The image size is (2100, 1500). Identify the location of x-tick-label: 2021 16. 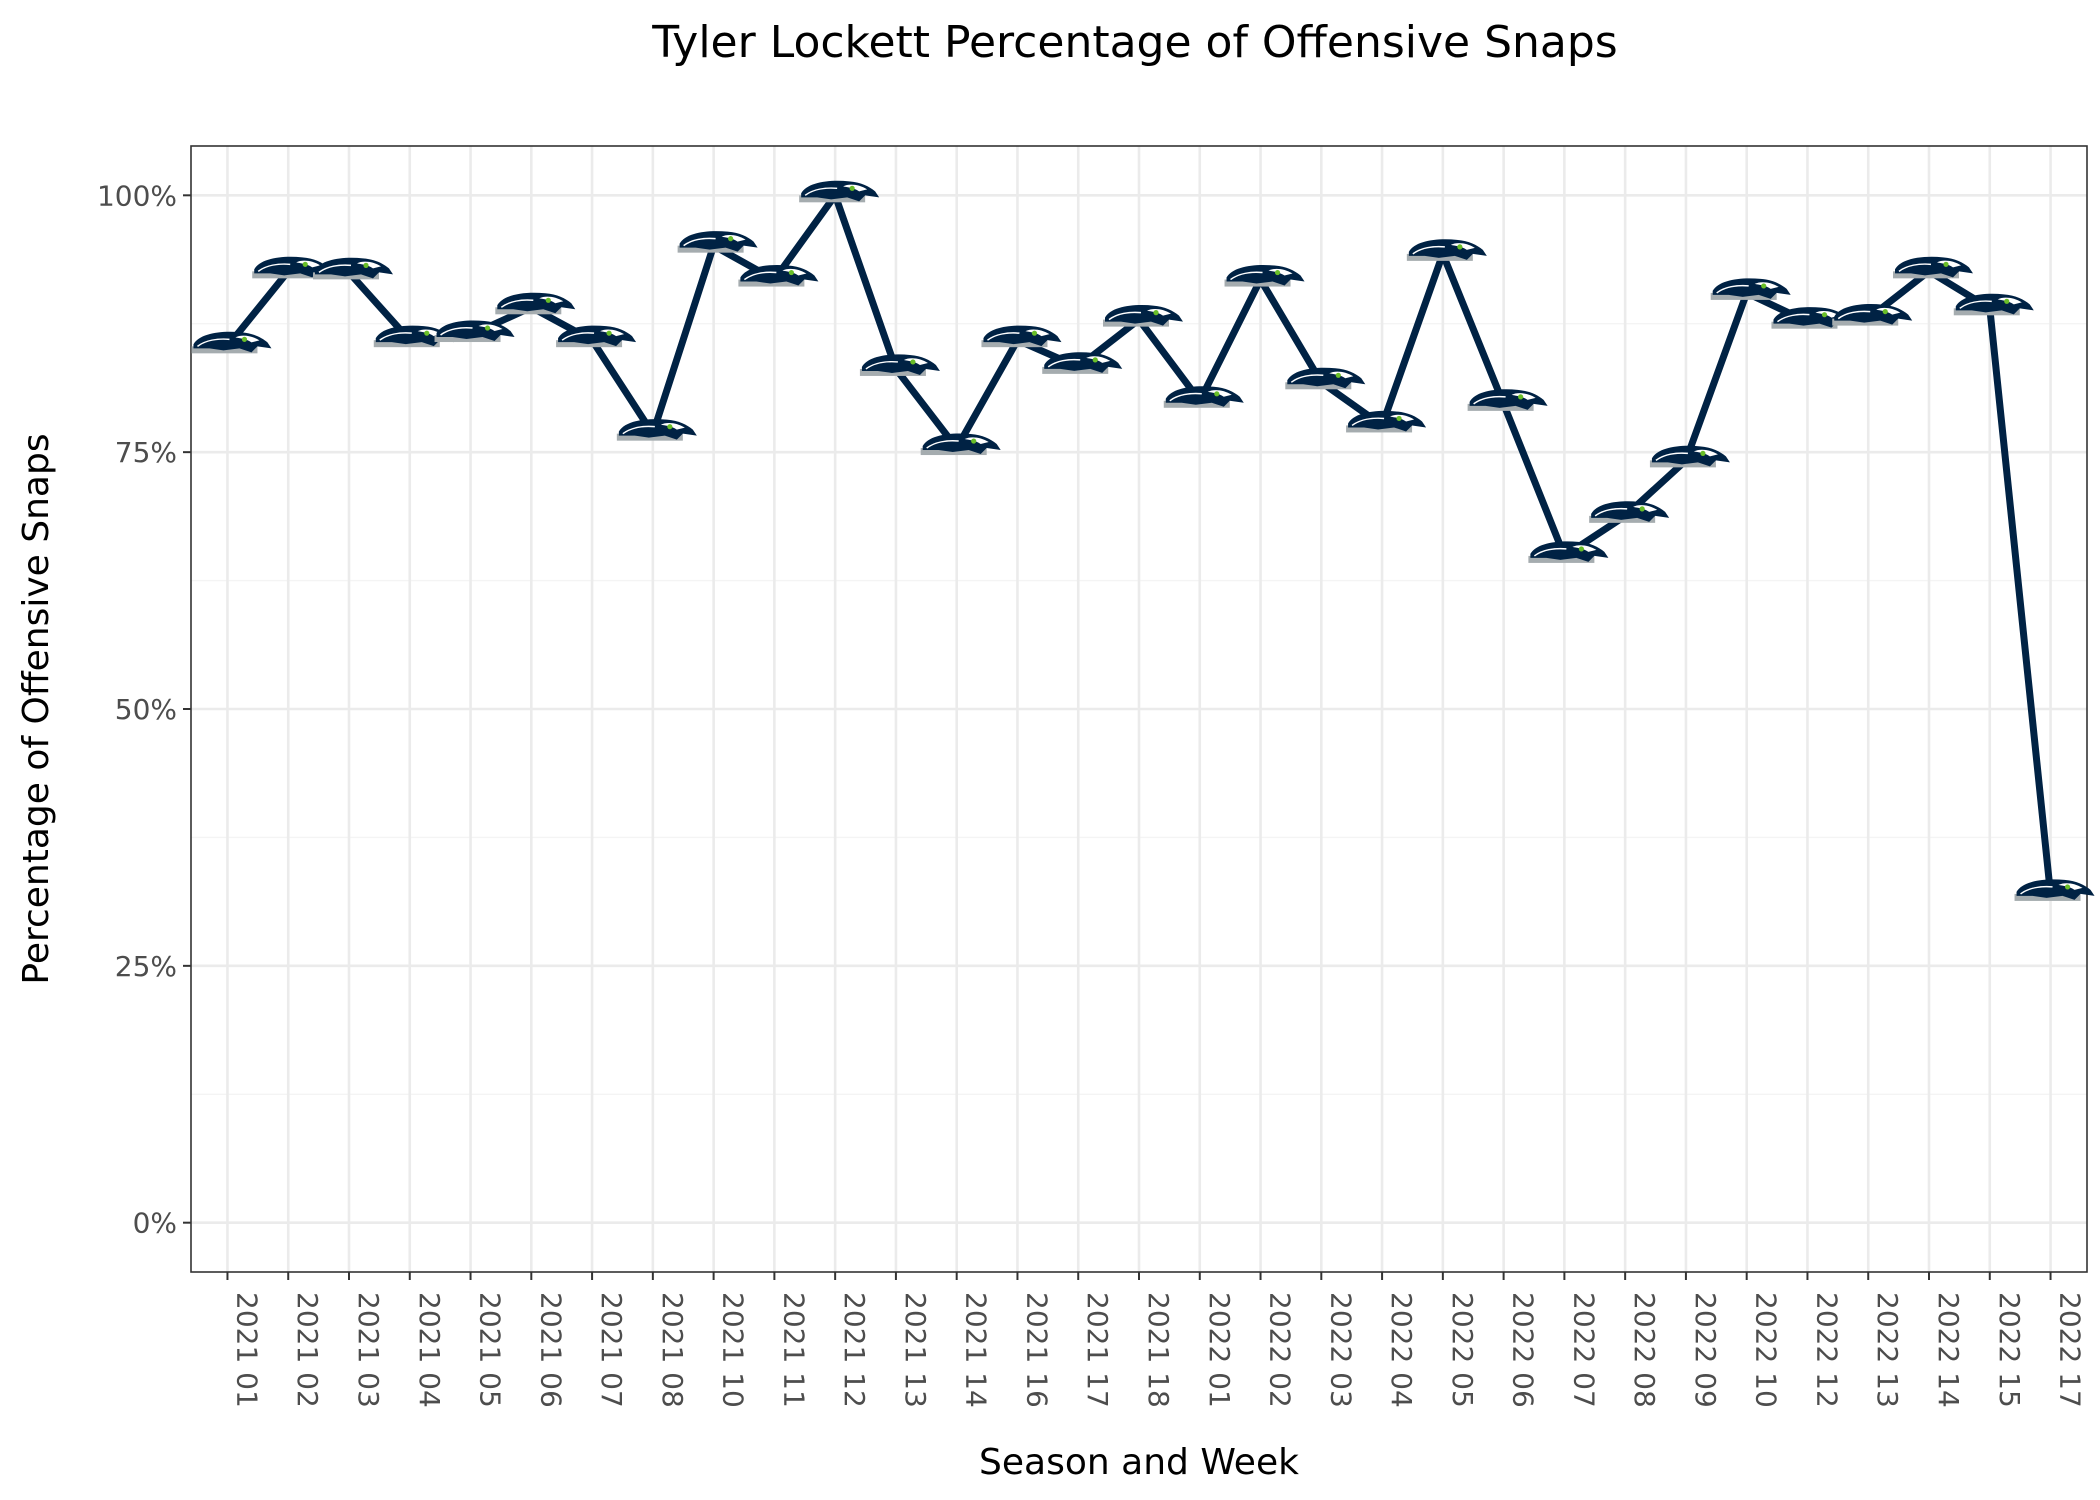
(1036, 1350).